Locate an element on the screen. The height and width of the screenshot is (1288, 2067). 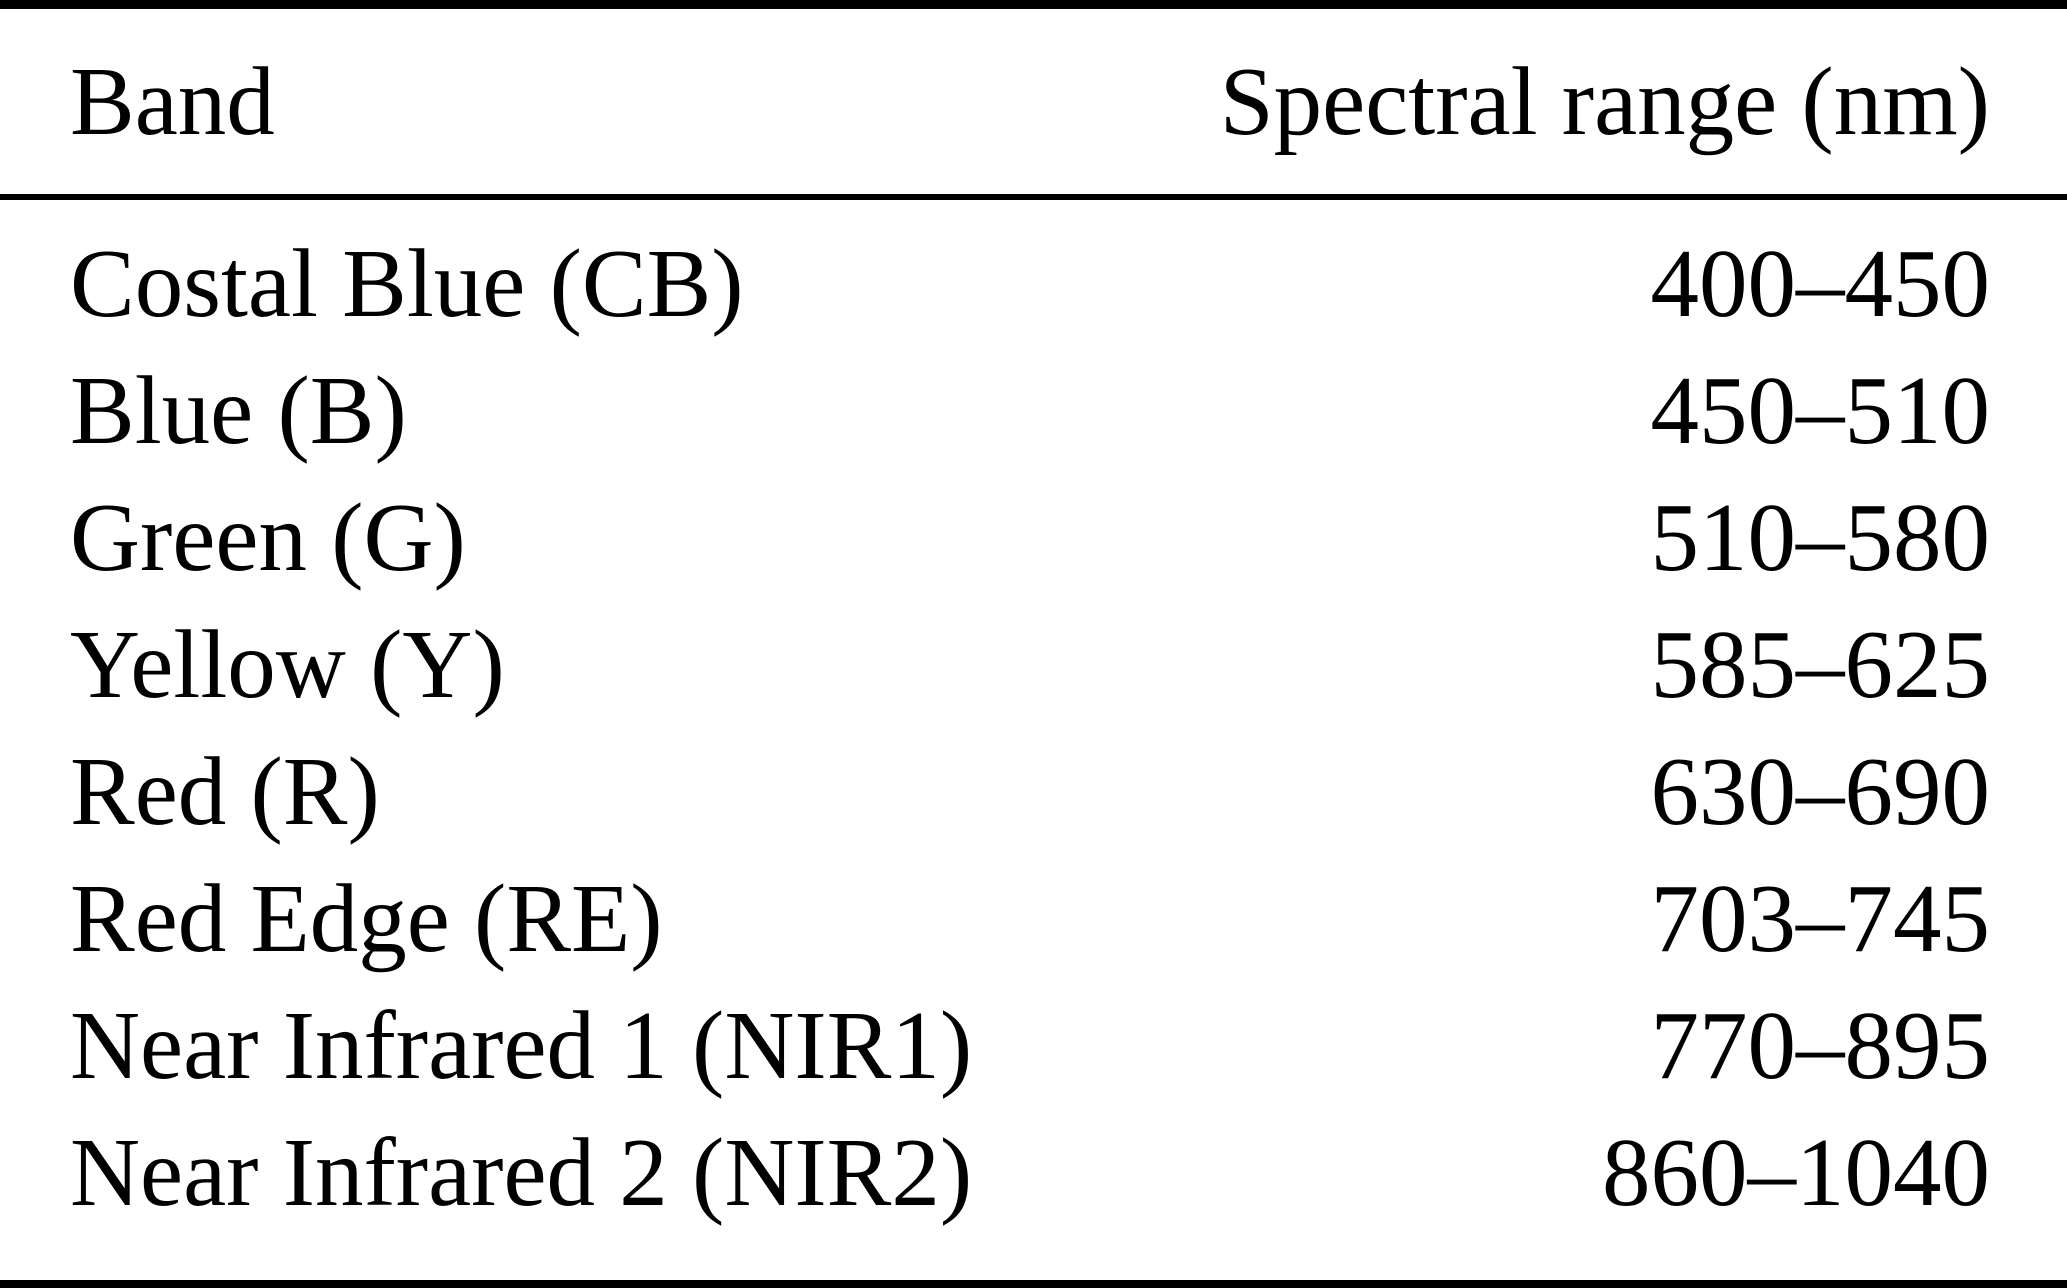
band-cell: Near Infrared 1 (NIR1) is located at coordinates (521, 1045).